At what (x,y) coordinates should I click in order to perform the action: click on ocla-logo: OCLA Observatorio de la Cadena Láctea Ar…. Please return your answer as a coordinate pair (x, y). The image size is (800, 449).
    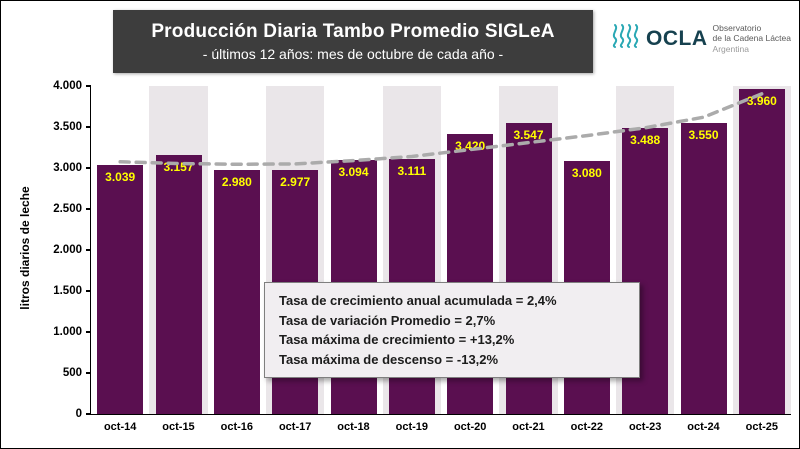
    Looking at the image, I should click on (701, 38).